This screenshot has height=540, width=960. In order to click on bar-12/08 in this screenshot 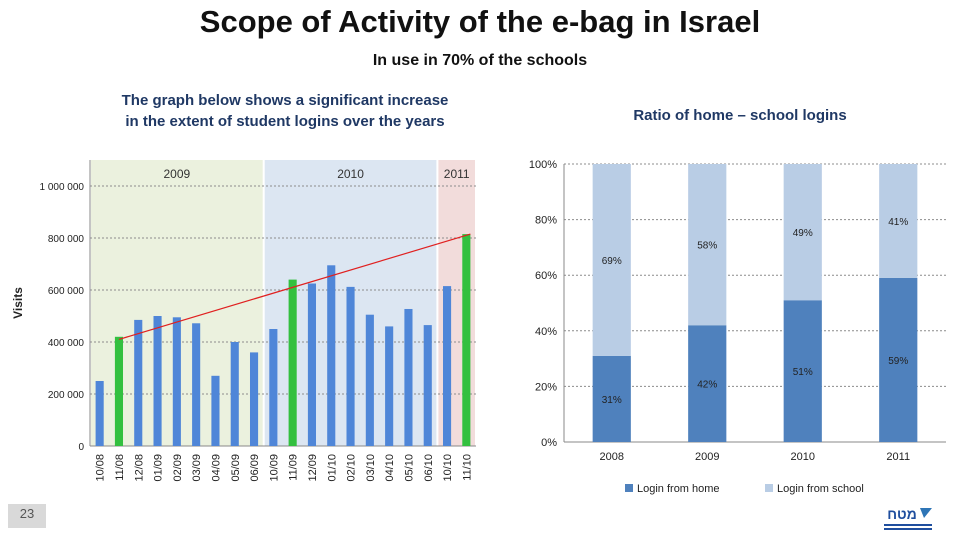, I will do `click(138, 382)`.